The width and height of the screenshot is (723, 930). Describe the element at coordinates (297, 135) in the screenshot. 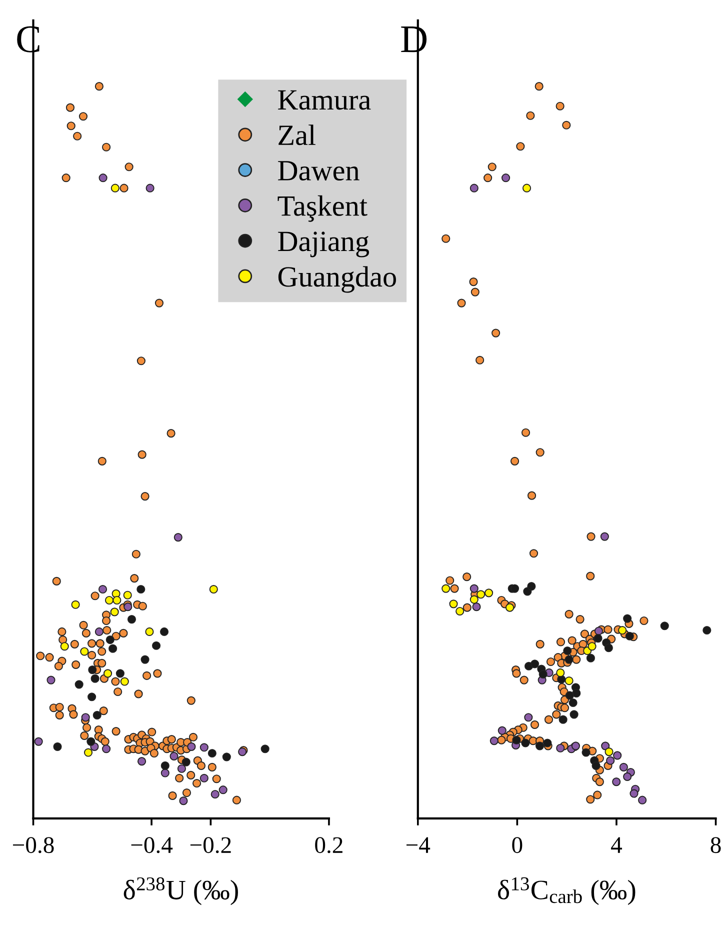

I see `legend-label: Zal` at that location.